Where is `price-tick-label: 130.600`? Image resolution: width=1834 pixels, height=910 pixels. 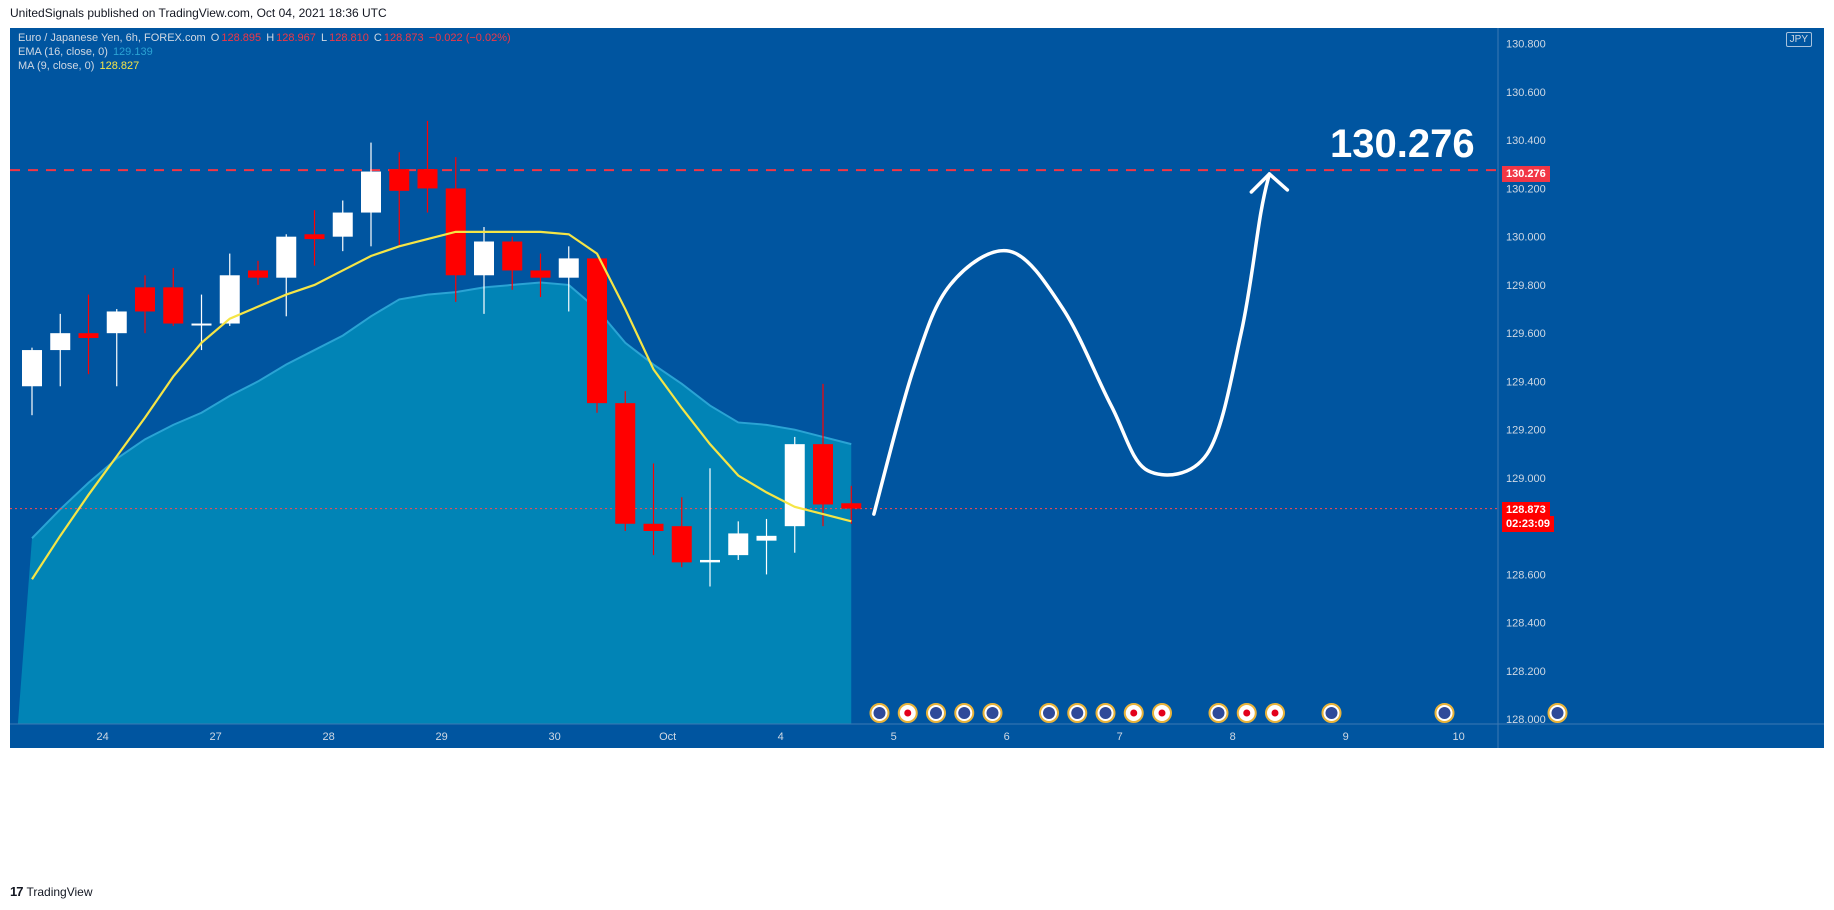 price-tick-label: 130.600 is located at coordinates (1526, 93).